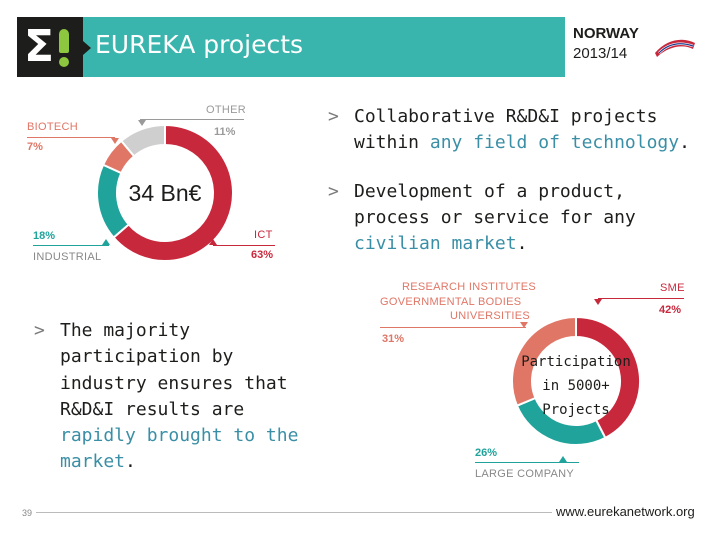 The height and width of the screenshot is (540, 720). What do you see at coordinates (453, 327) in the screenshot?
I see `chart2-leader-research` at bounding box center [453, 327].